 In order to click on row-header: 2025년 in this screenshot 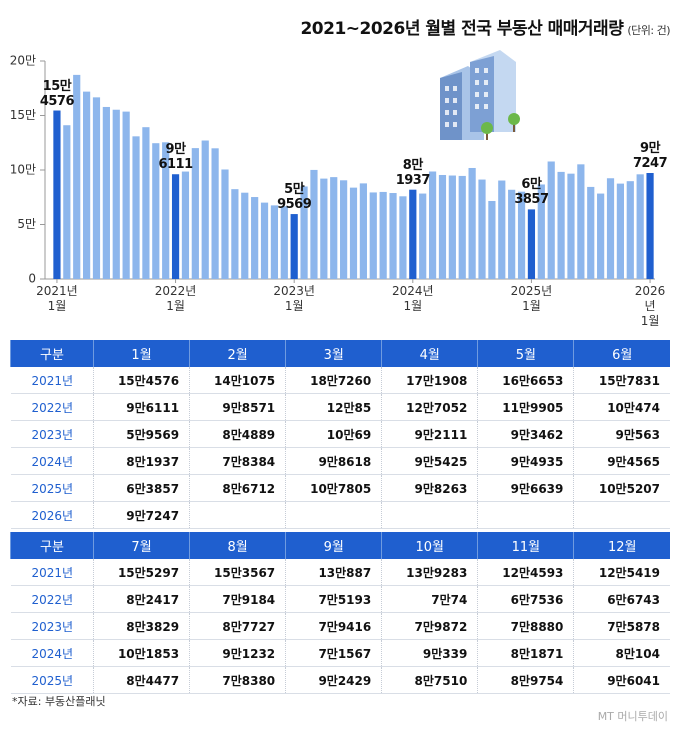, I will do `click(52, 488)`.